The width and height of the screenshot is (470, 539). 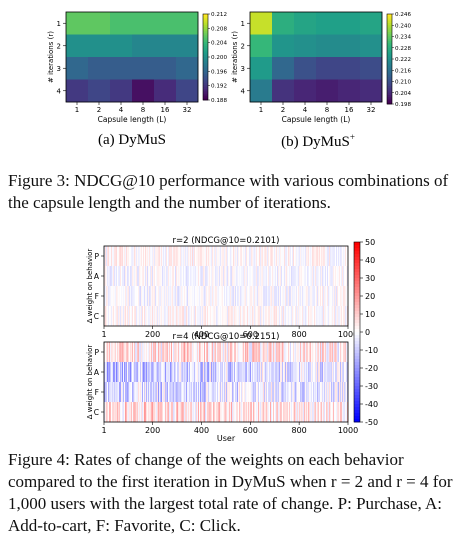 I want to click on x-tick-label: 16, so click(x=165, y=110).